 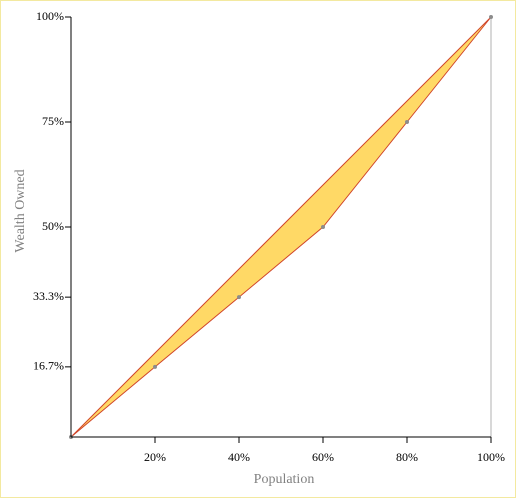 I want to click on y-tick-label: 33.3%, so click(x=48, y=296).